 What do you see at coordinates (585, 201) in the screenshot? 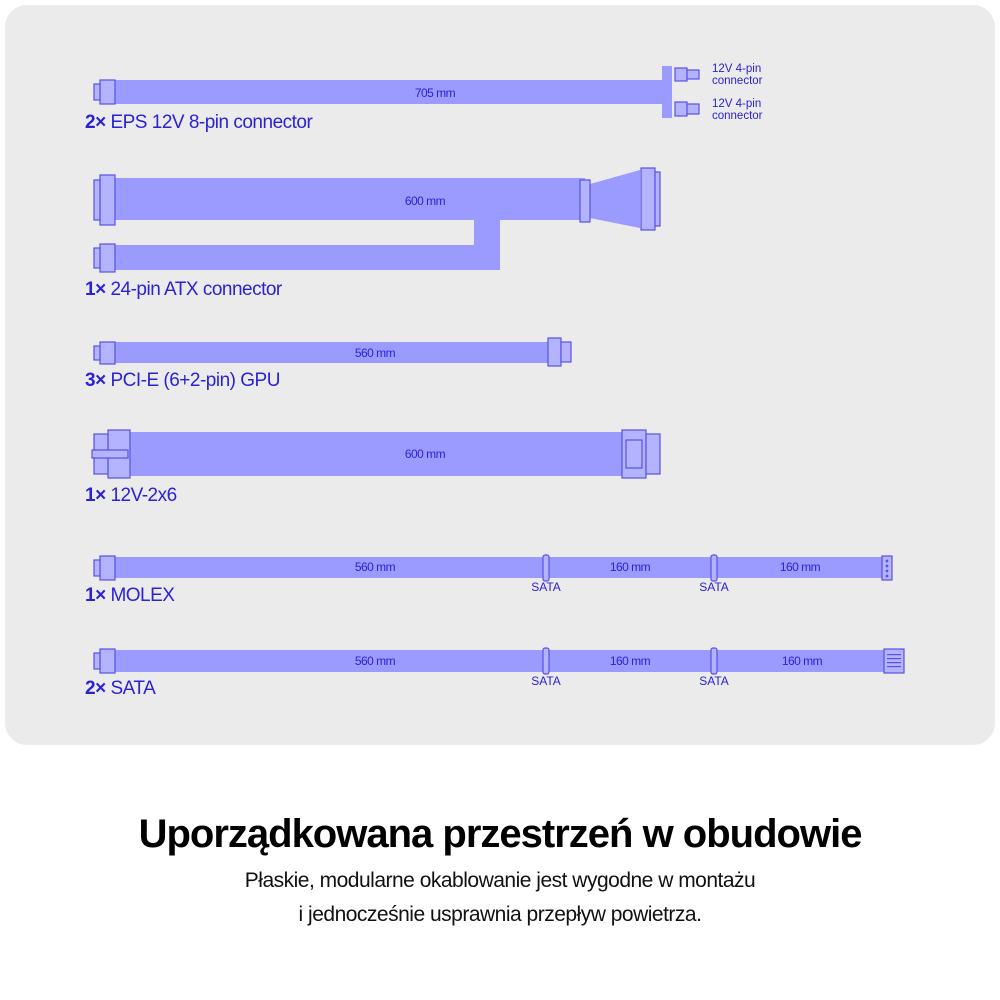
I see `atx-ferrule` at bounding box center [585, 201].